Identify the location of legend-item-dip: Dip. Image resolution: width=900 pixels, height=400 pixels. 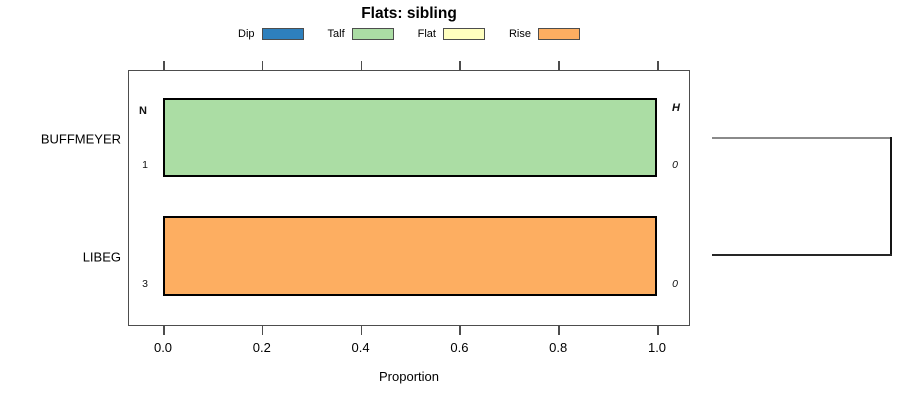
(271, 34).